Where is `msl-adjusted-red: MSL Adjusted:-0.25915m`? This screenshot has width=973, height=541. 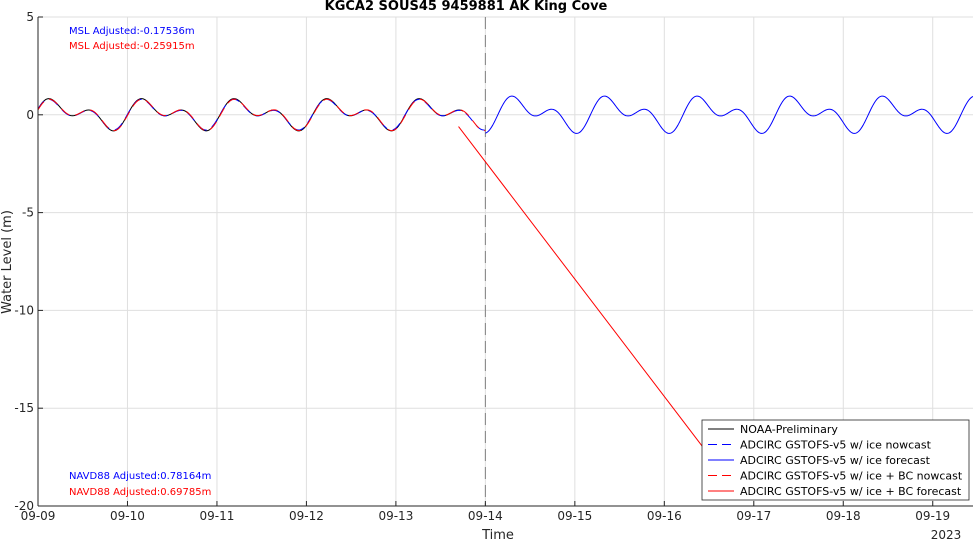
msl-adjusted-red: MSL Adjusted:-0.25915m is located at coordinates (132, 46).